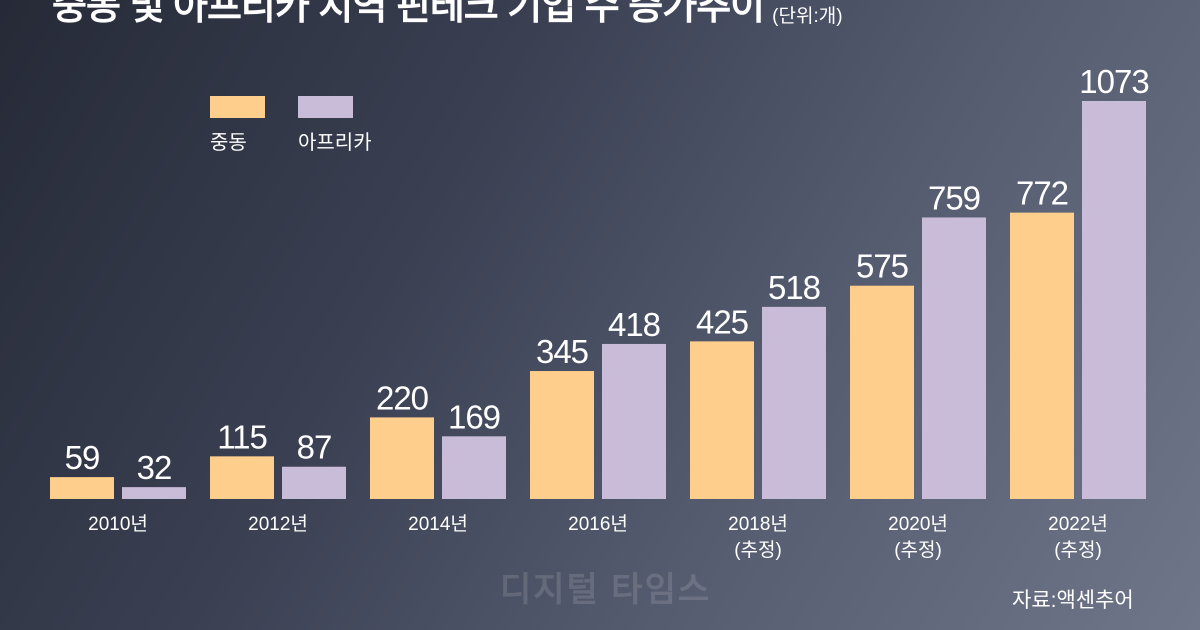 This screenshot has height=630, width=1200. I want to click on data-label-middle-east-0: 59, so click(82, 457).